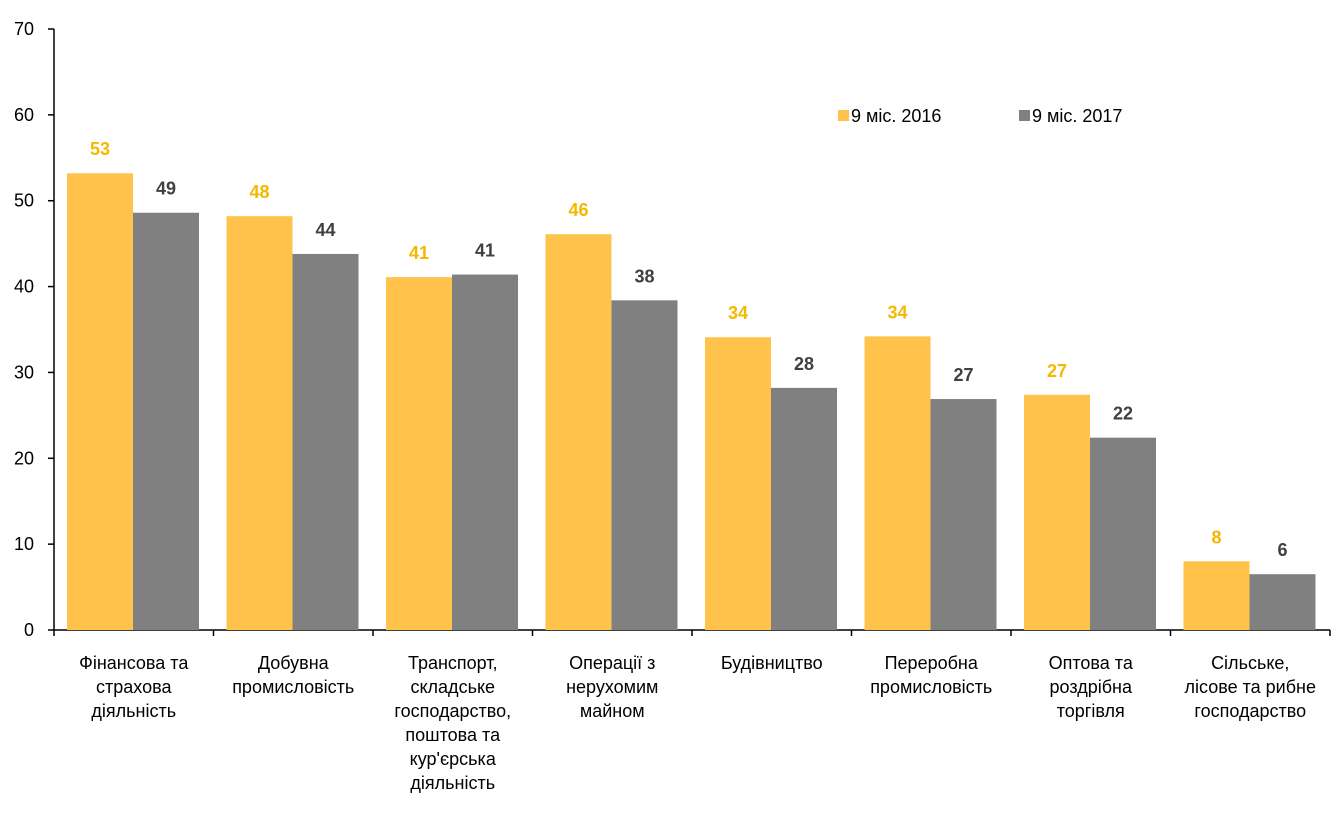  I want to click on data-label: 8, so click(1216, 537).